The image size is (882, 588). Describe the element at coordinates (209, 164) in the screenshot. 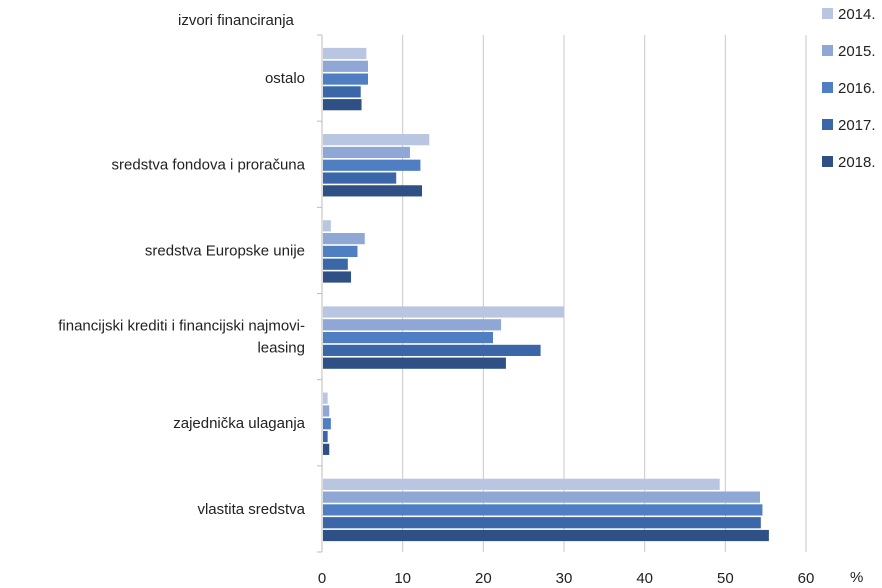

I see `category-label: sredstva fondova i proračuna` at that location.